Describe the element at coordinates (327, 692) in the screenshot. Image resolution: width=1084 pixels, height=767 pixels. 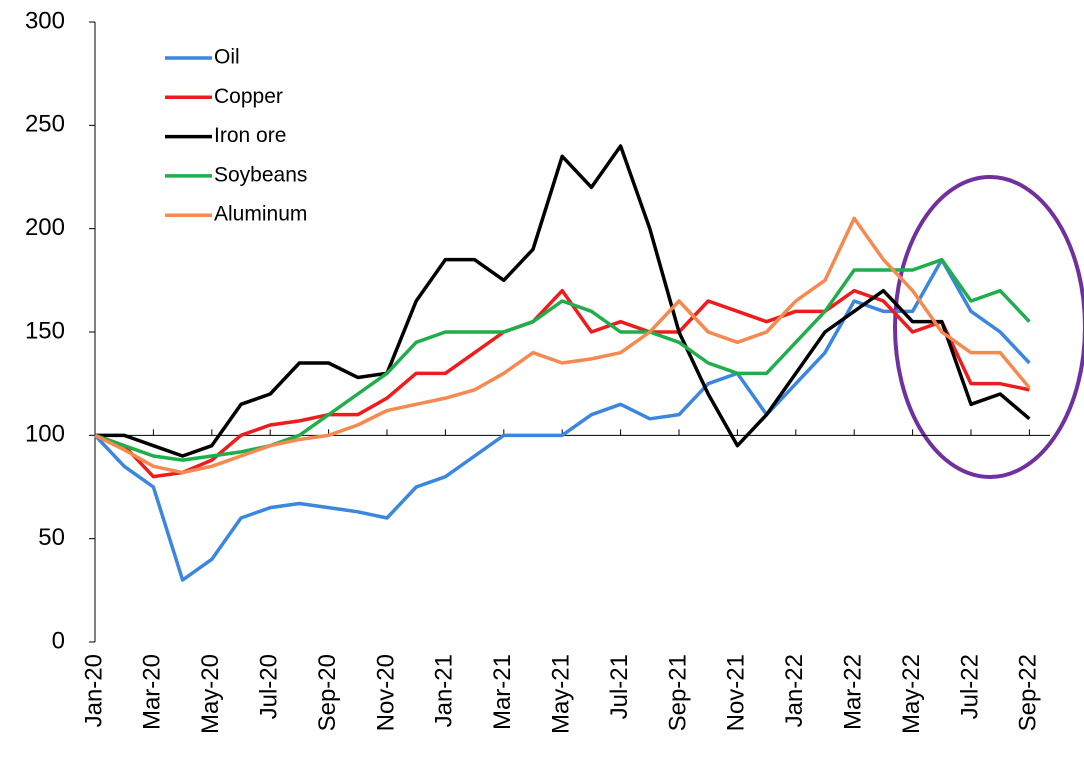
I see `x-tick-label: Sep-20` at that location.